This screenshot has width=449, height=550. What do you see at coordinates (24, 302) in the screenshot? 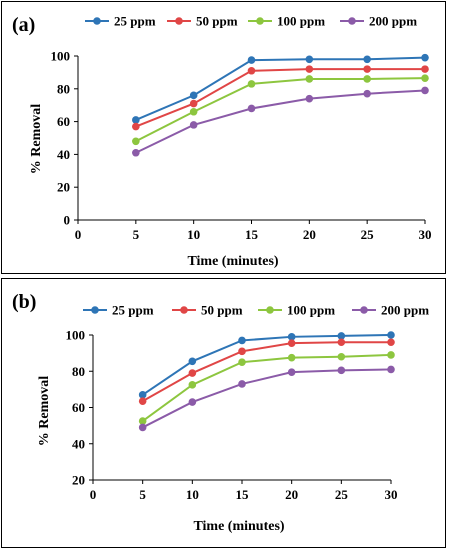
I see `panel-label: (b)` at bounding box center [24, 302].